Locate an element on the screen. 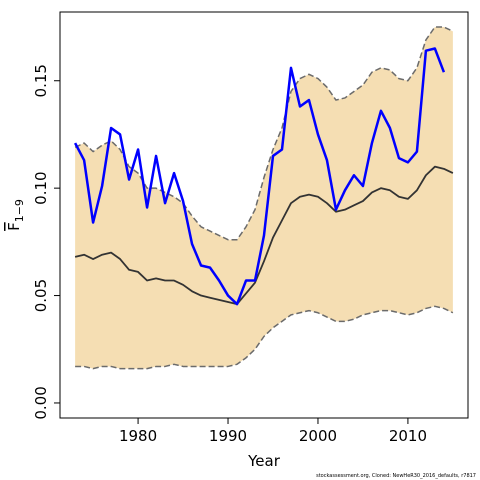  x-tick-label: 1990 is located at coordinates (228, 436).